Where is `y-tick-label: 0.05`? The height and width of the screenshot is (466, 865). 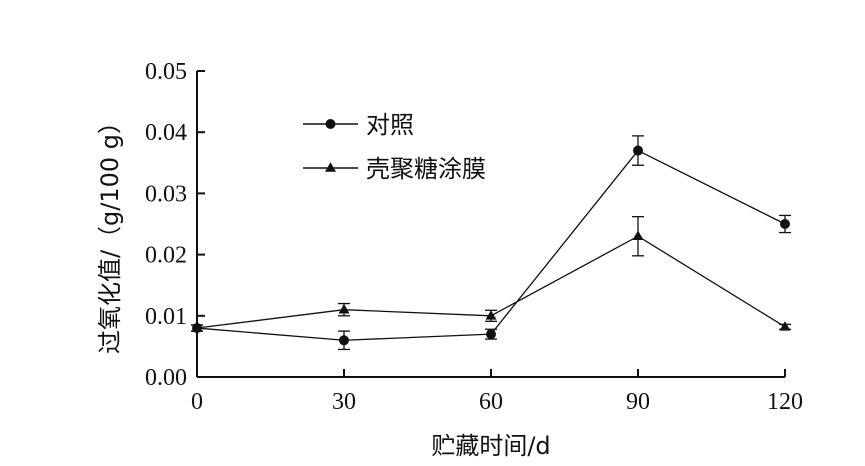 y-tick-label: 0.05 is located at coordinates (166, 72).